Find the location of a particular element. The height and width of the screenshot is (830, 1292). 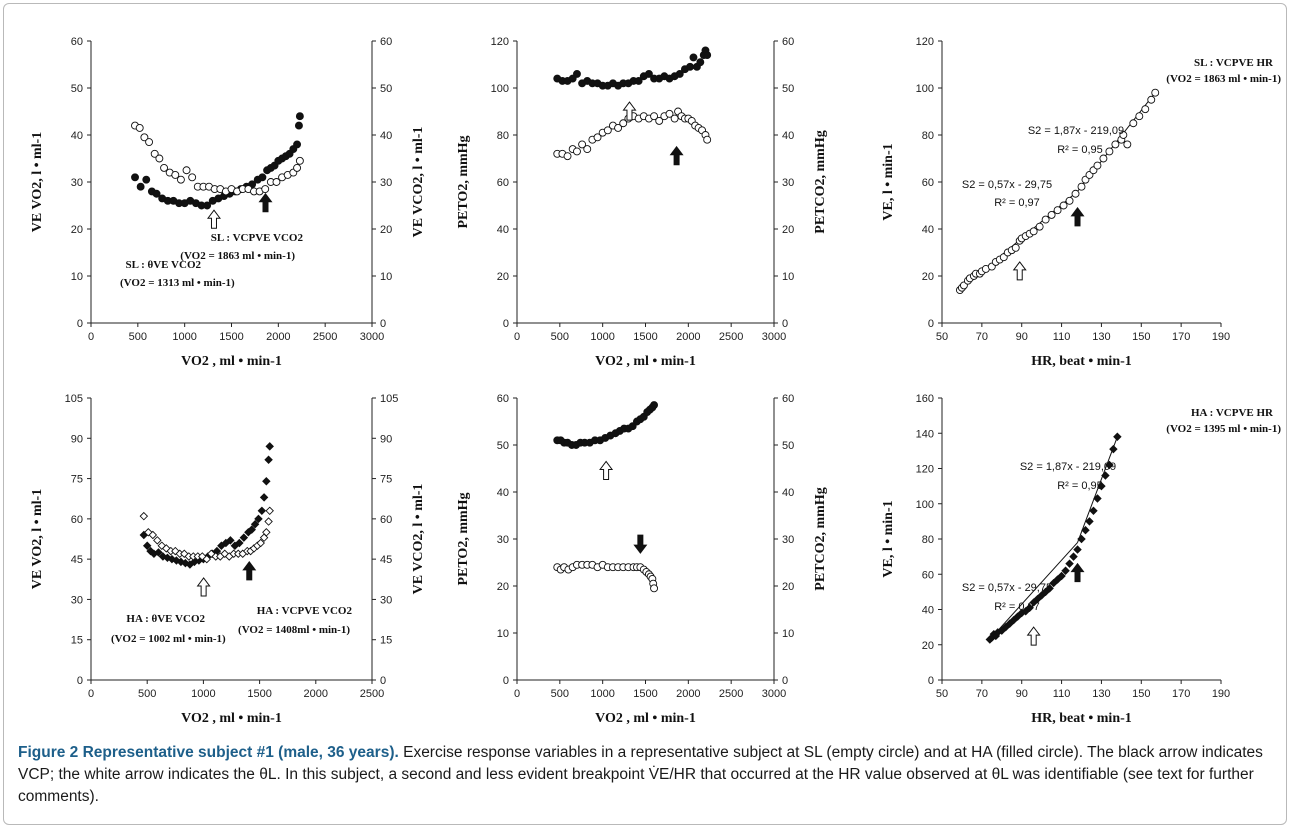

y-tick-label: 15 is located at coordinates (77, 641).